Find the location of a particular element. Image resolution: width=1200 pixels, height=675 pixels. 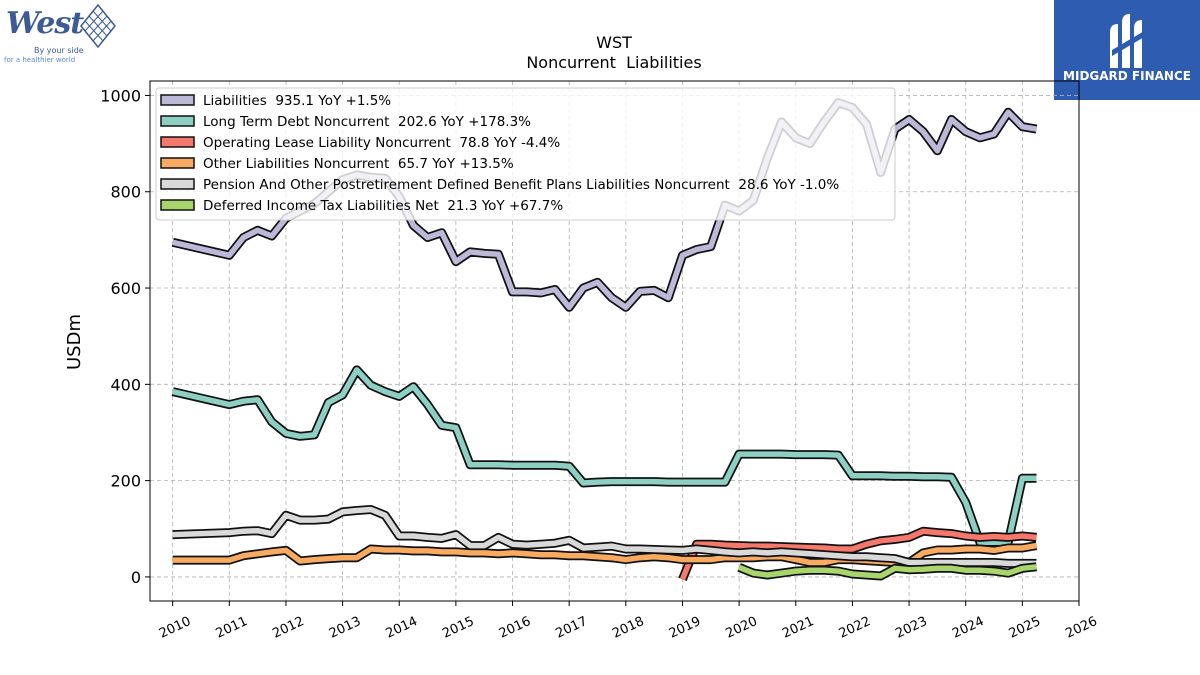

x-tick-label: 2021 is located at coordinates (798, 628).